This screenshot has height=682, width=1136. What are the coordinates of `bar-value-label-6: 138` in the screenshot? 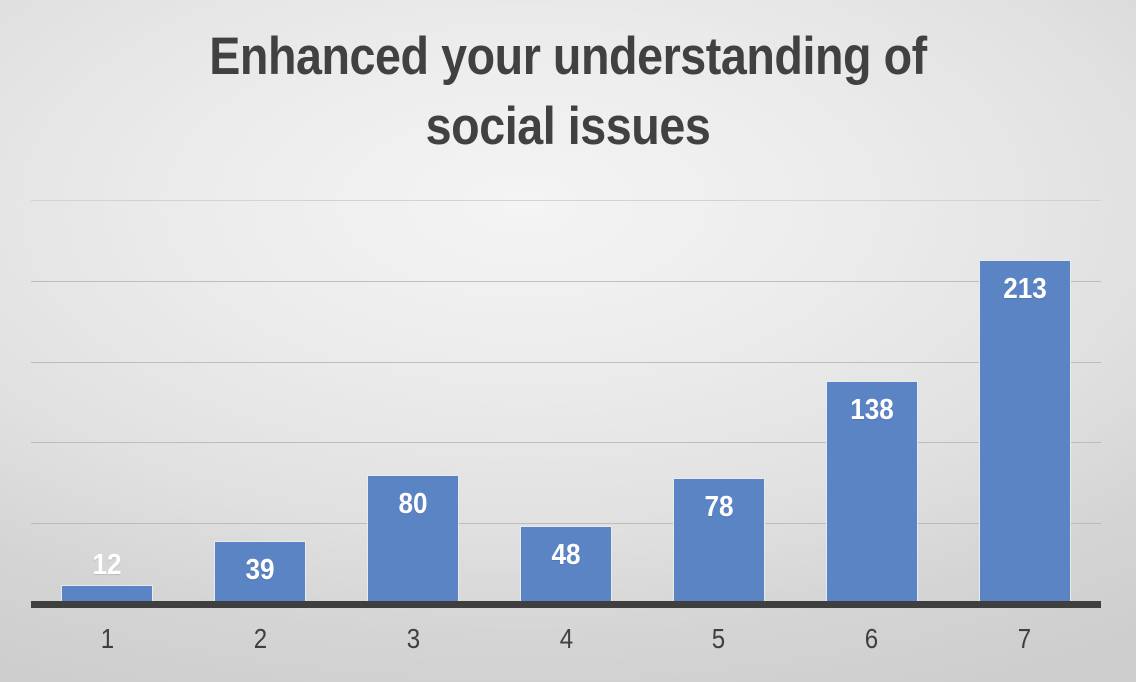 It's located at (871, 410).